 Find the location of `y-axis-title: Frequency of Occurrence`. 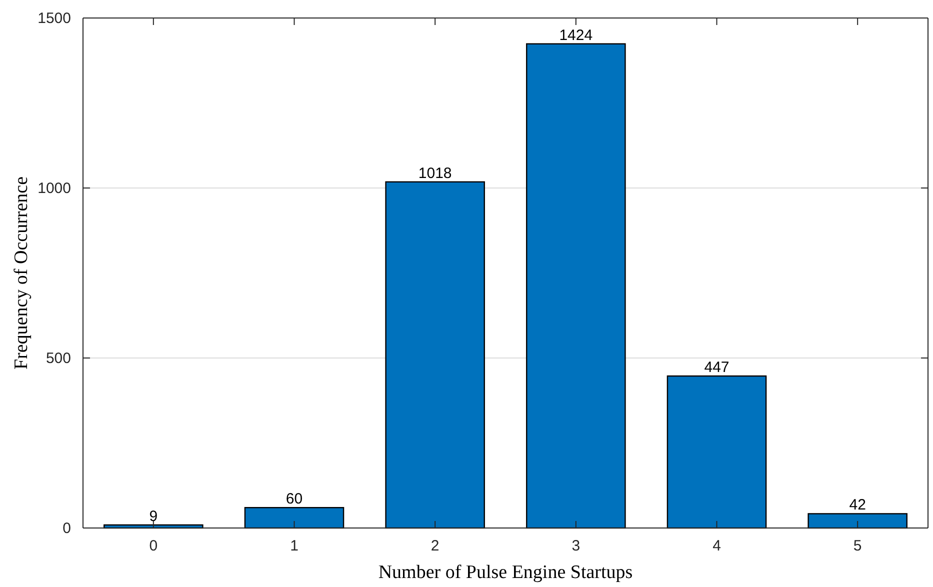

y-axis-title: Frequency of Occurrence is located at coordinates (21, 273).